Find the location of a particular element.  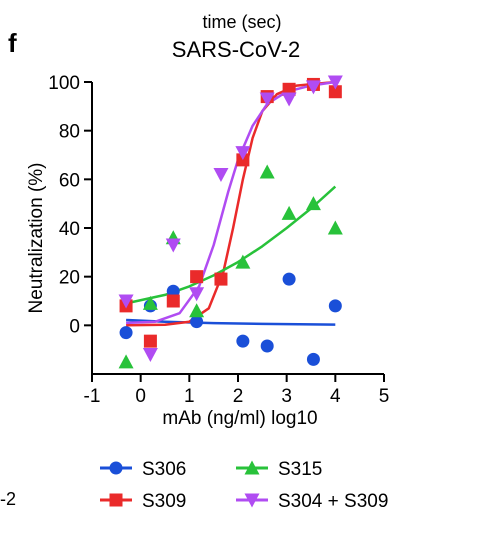

y-tick-label: 20 is located at coordinates (69, 278).